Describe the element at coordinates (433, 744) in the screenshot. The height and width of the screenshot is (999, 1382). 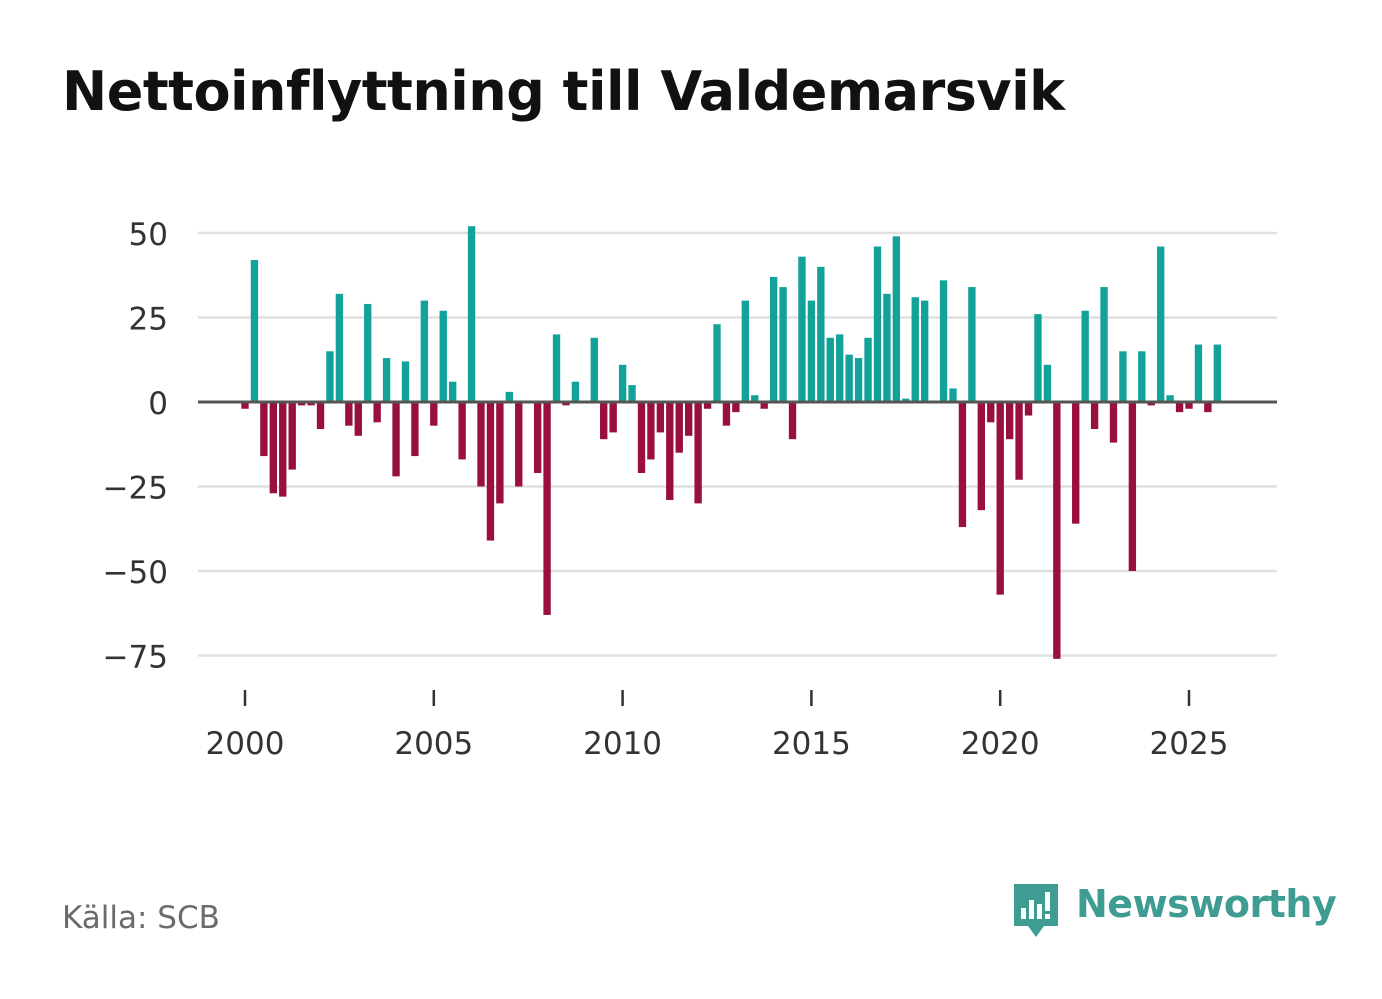
I see `x-tick-label: 2005` at that location.